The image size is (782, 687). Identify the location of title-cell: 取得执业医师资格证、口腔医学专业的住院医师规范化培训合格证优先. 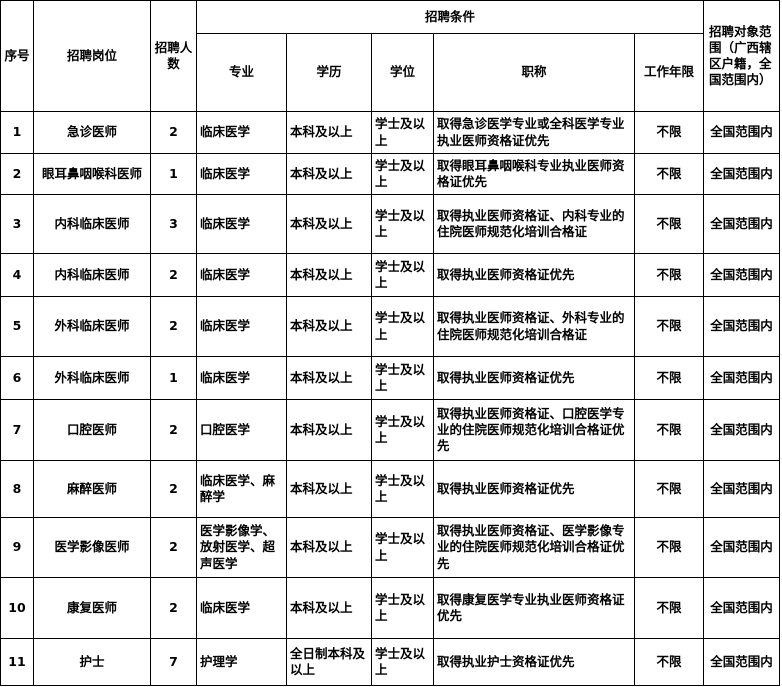
(534, 430).